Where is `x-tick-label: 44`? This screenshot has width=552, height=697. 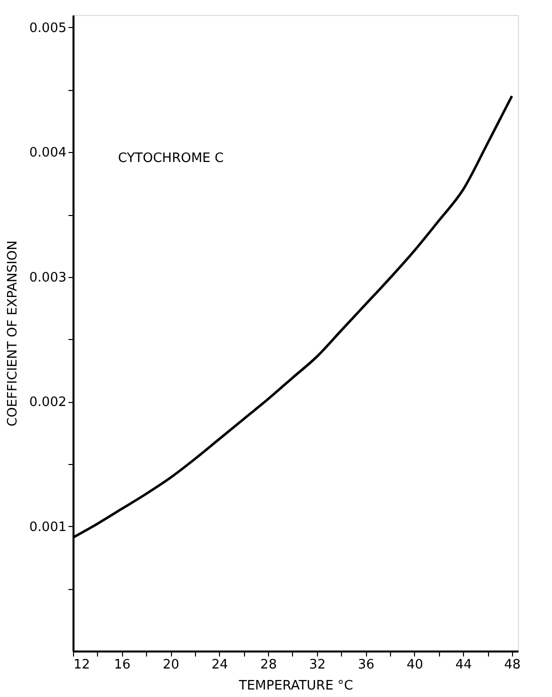 x-tick-label: 44 is located at coordinates (463, 665).